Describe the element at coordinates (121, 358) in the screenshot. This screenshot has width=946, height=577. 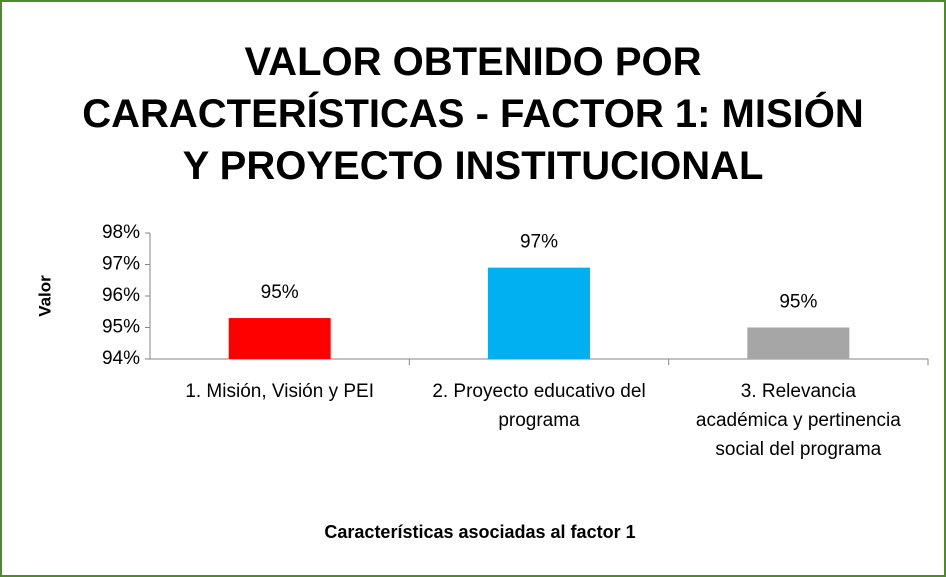
I see `y-tick-label: 94%` at that location.